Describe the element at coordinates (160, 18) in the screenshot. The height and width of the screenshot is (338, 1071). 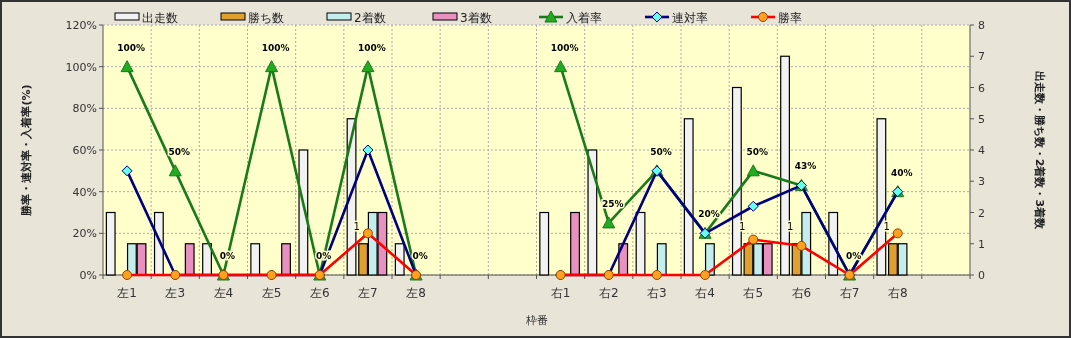
I see `legend-label: 出走数` at that location.